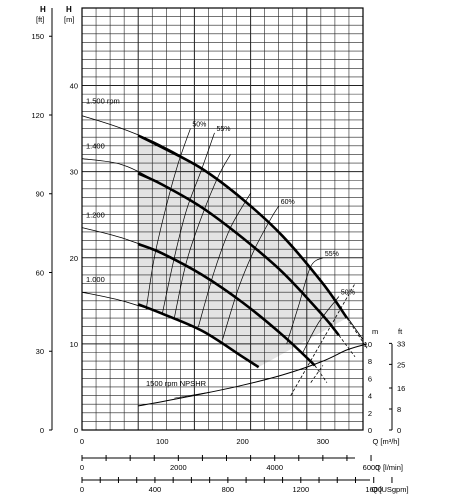 The height and width of the screenshot is (500, 450). I want to click on npsh-m-tick-label: 2, so click(370, 413).